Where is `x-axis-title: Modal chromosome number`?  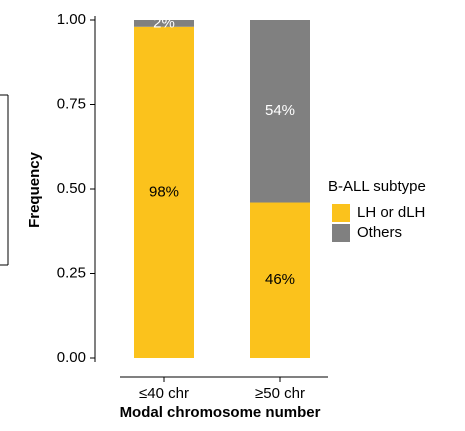
x-axis-title: Modal chromosome number is located at coordinates (220, 412).